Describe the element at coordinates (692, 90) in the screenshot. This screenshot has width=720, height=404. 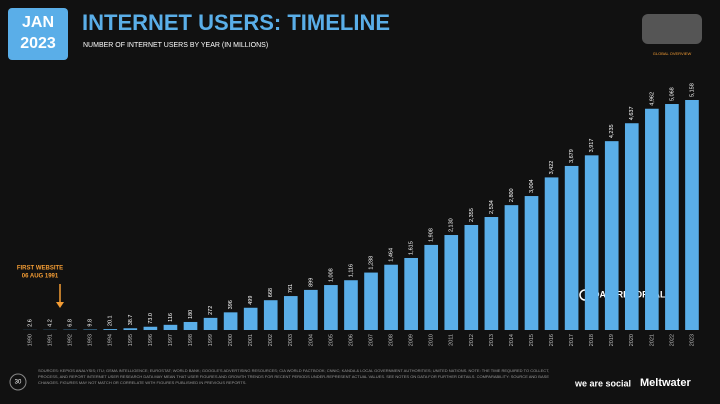
I see `value-label: 5,158` at that location.